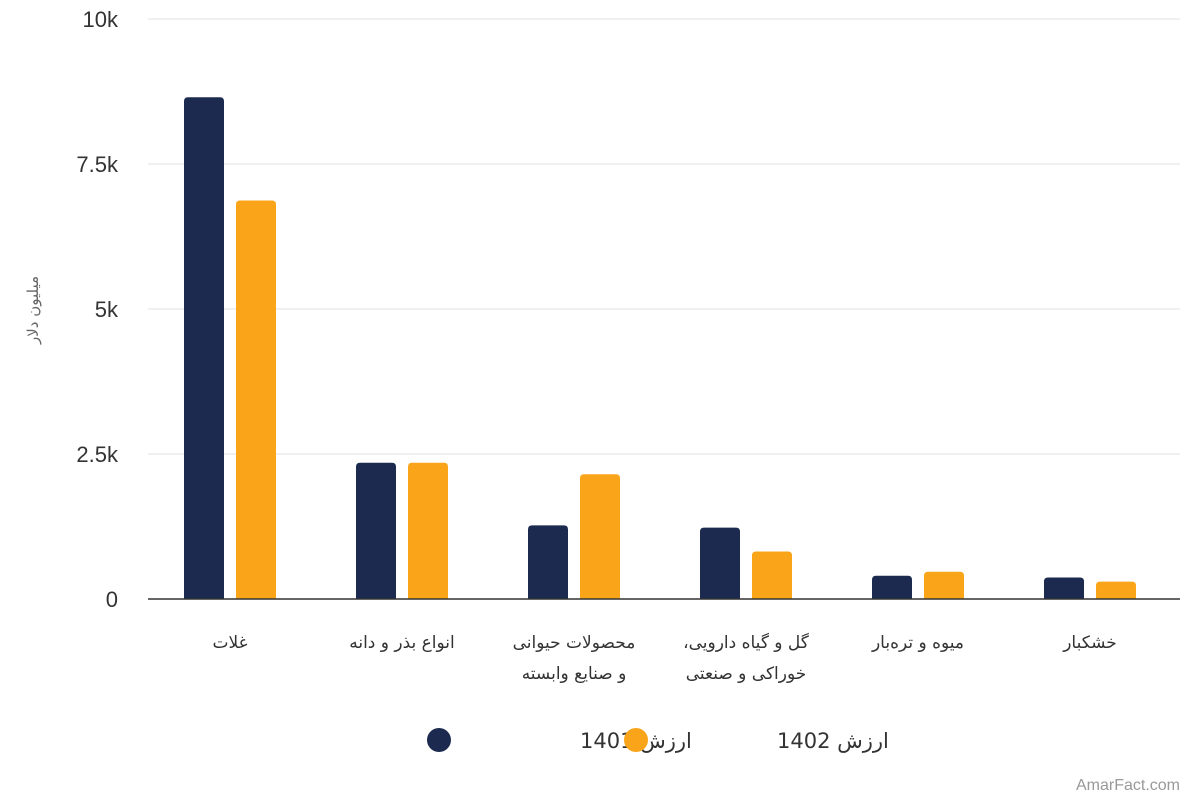 The image size is (1200, 800). What do you see at coordinates (746, 642) in the screenshot?
I see `x-category-label: گل و گیاه دارویی،` at bounding box center [746, 642].